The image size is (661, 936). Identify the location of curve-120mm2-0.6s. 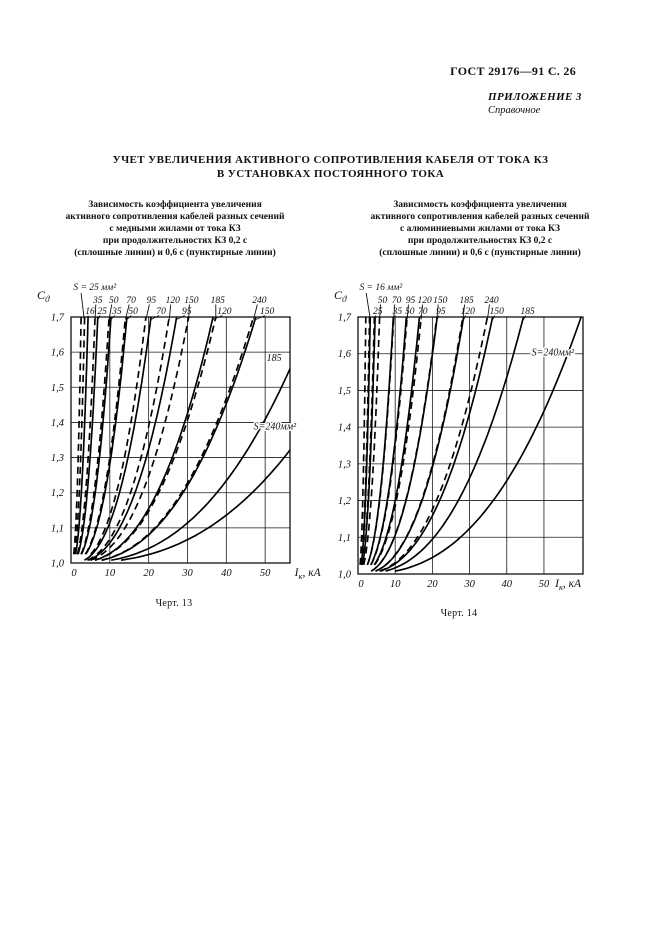
(129, 438).